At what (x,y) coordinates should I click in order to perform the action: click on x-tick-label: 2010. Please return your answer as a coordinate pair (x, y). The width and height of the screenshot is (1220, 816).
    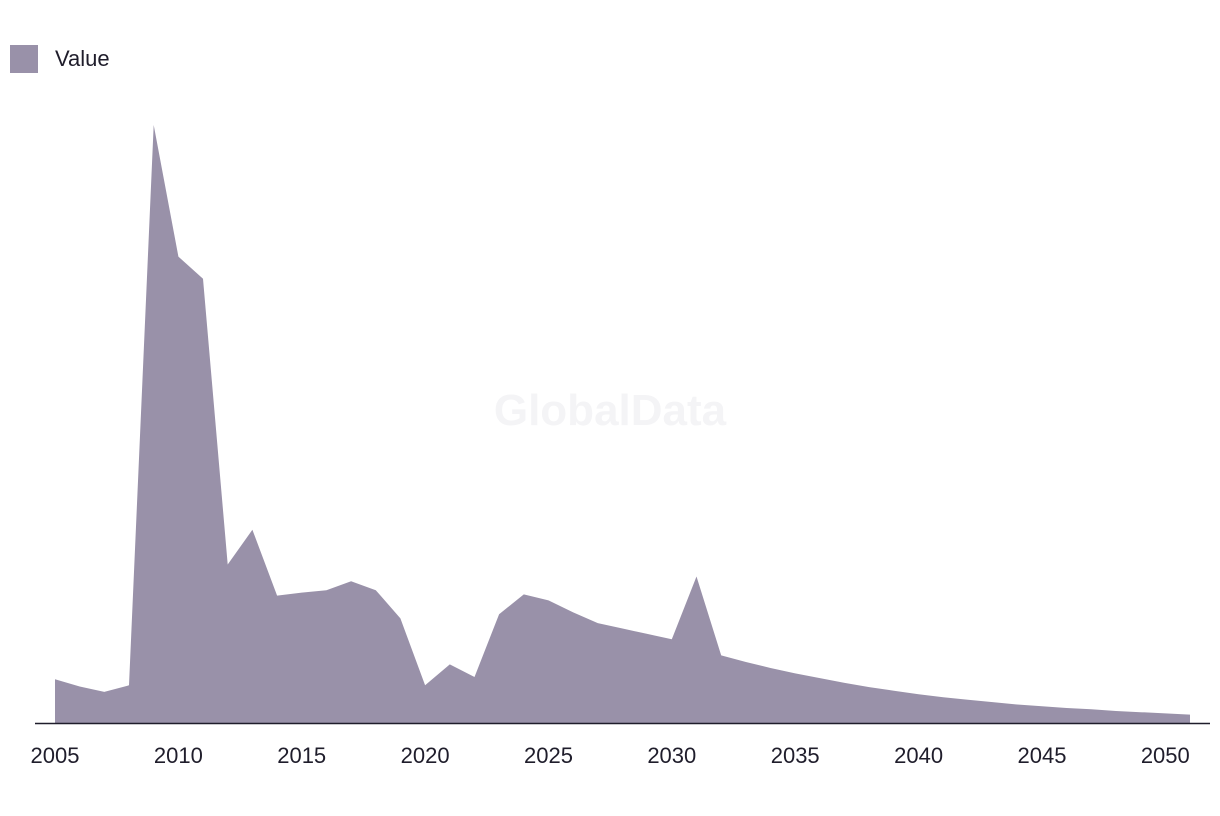
    Looking at the image, I should click on (178, 755).